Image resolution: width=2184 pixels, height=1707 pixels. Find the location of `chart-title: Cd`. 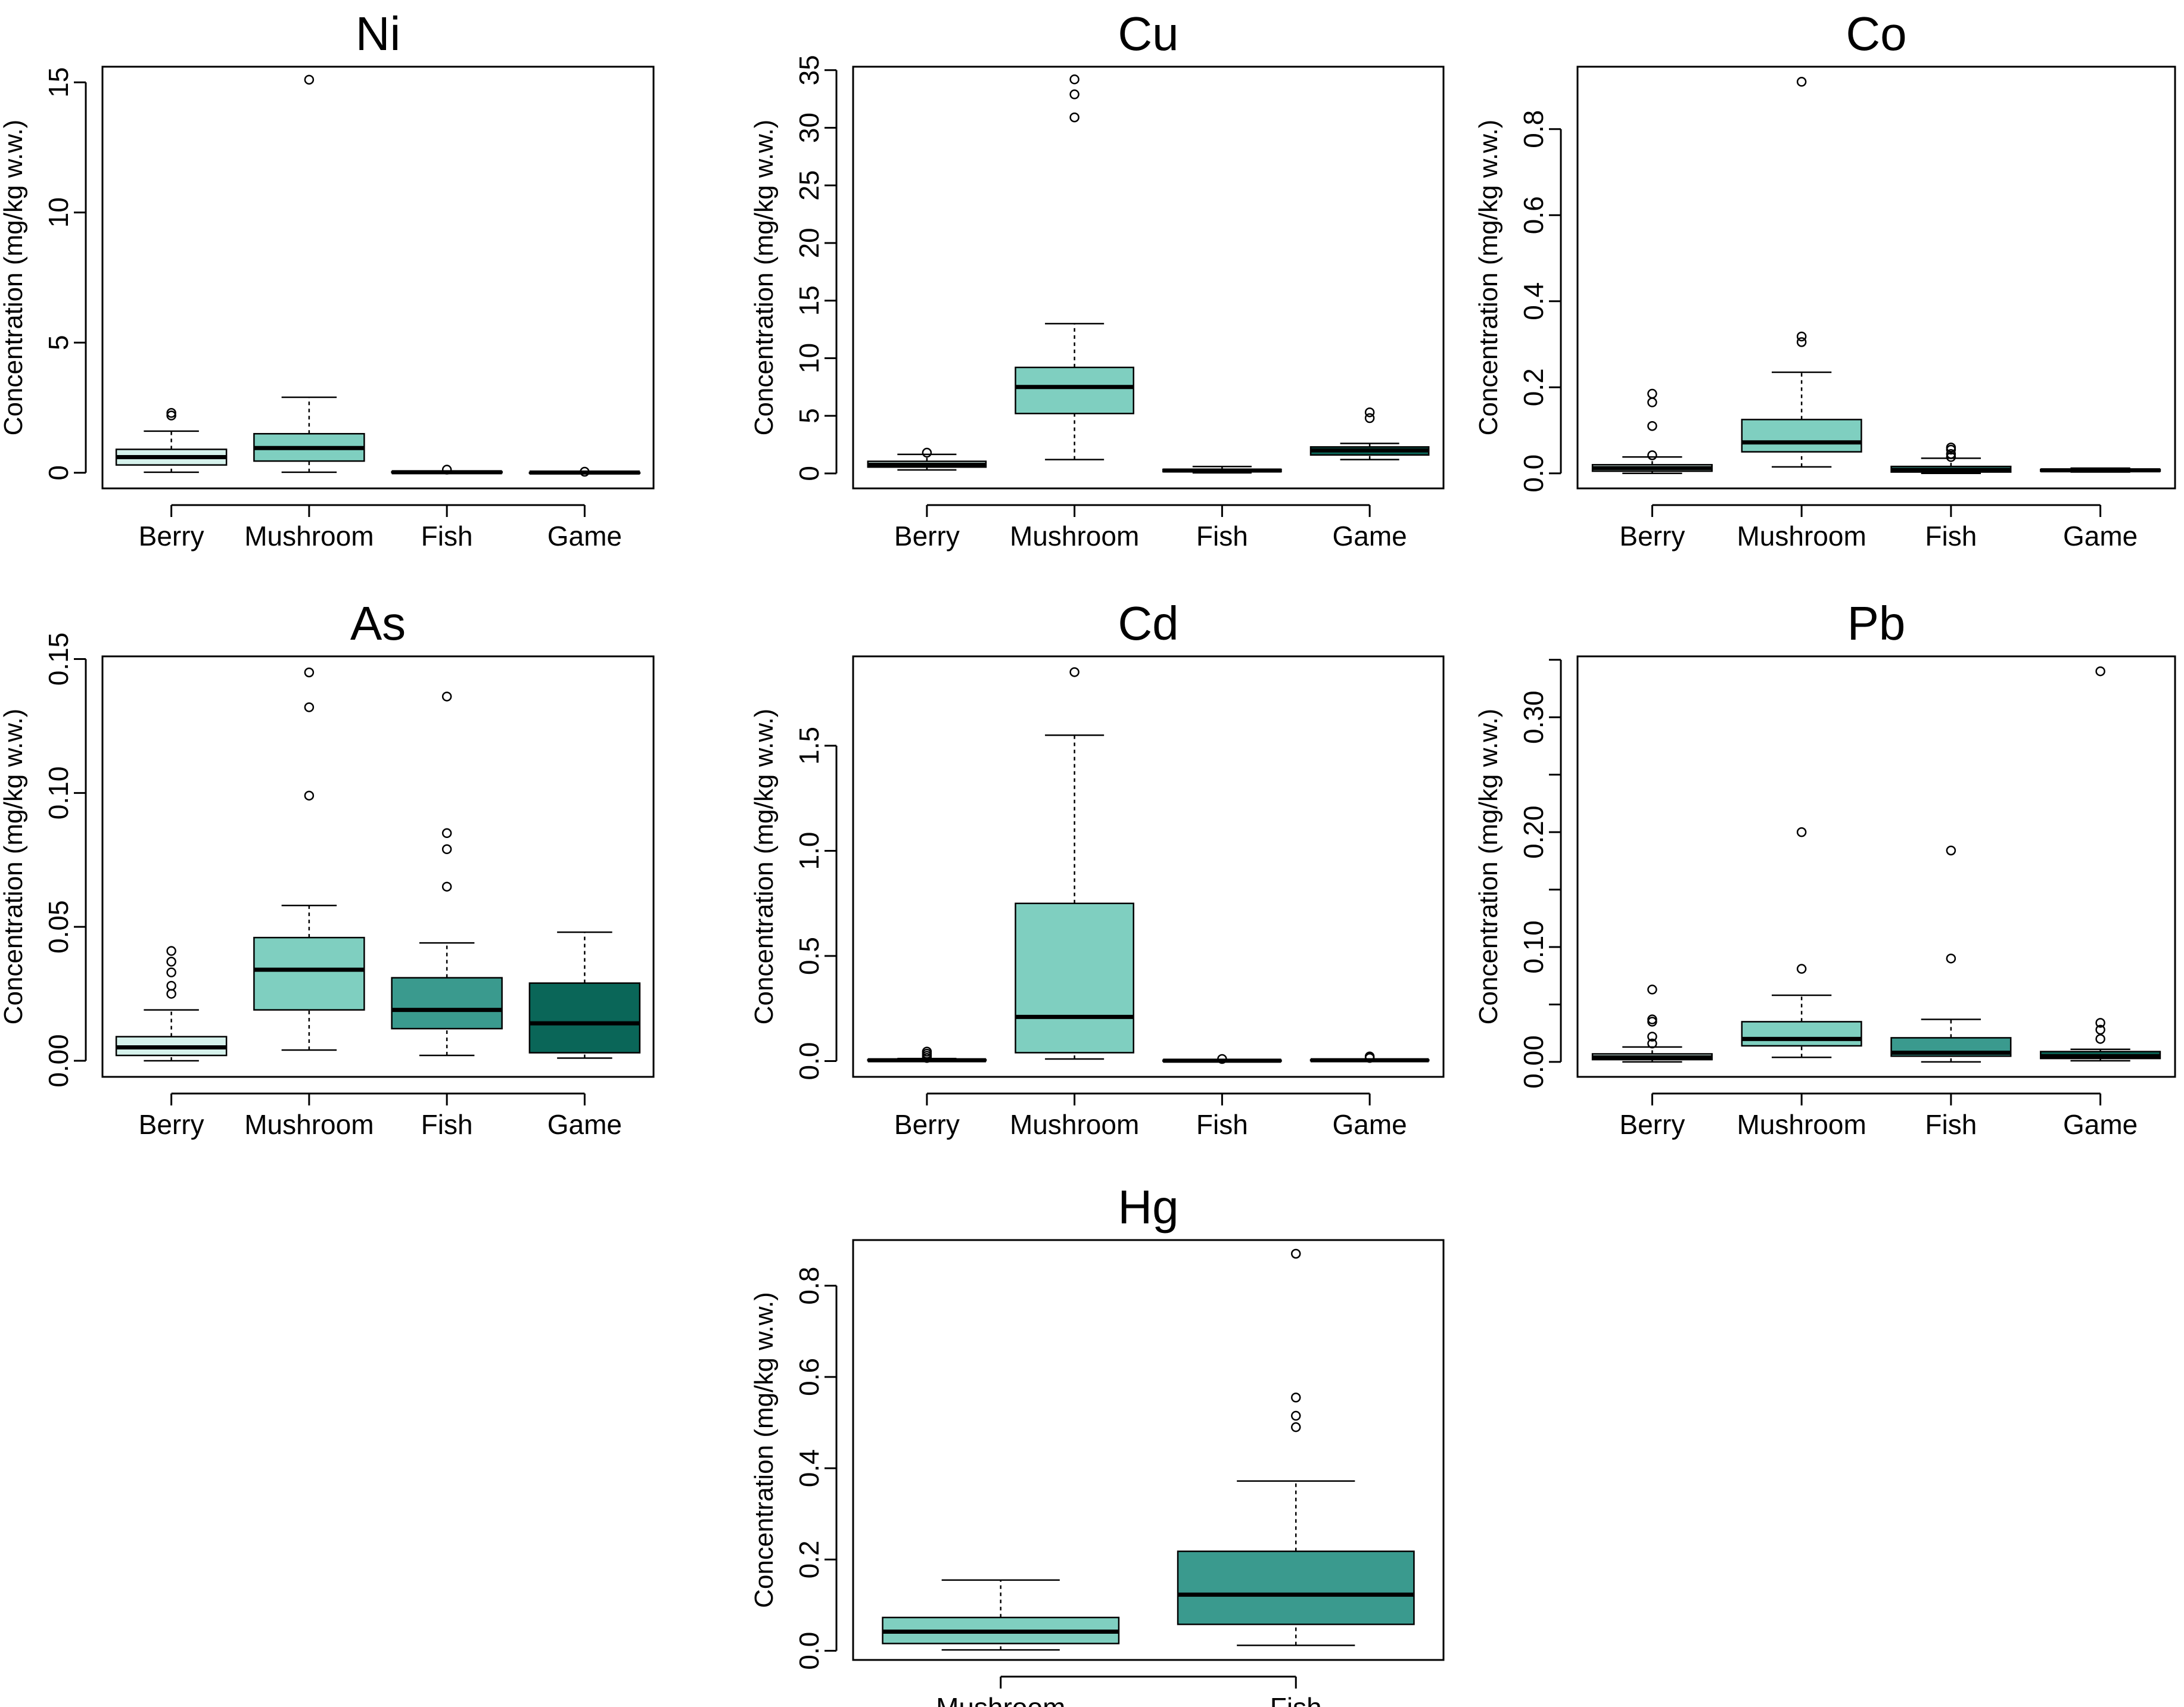

chart-title: Cd is located at coordinates (1148, 623).